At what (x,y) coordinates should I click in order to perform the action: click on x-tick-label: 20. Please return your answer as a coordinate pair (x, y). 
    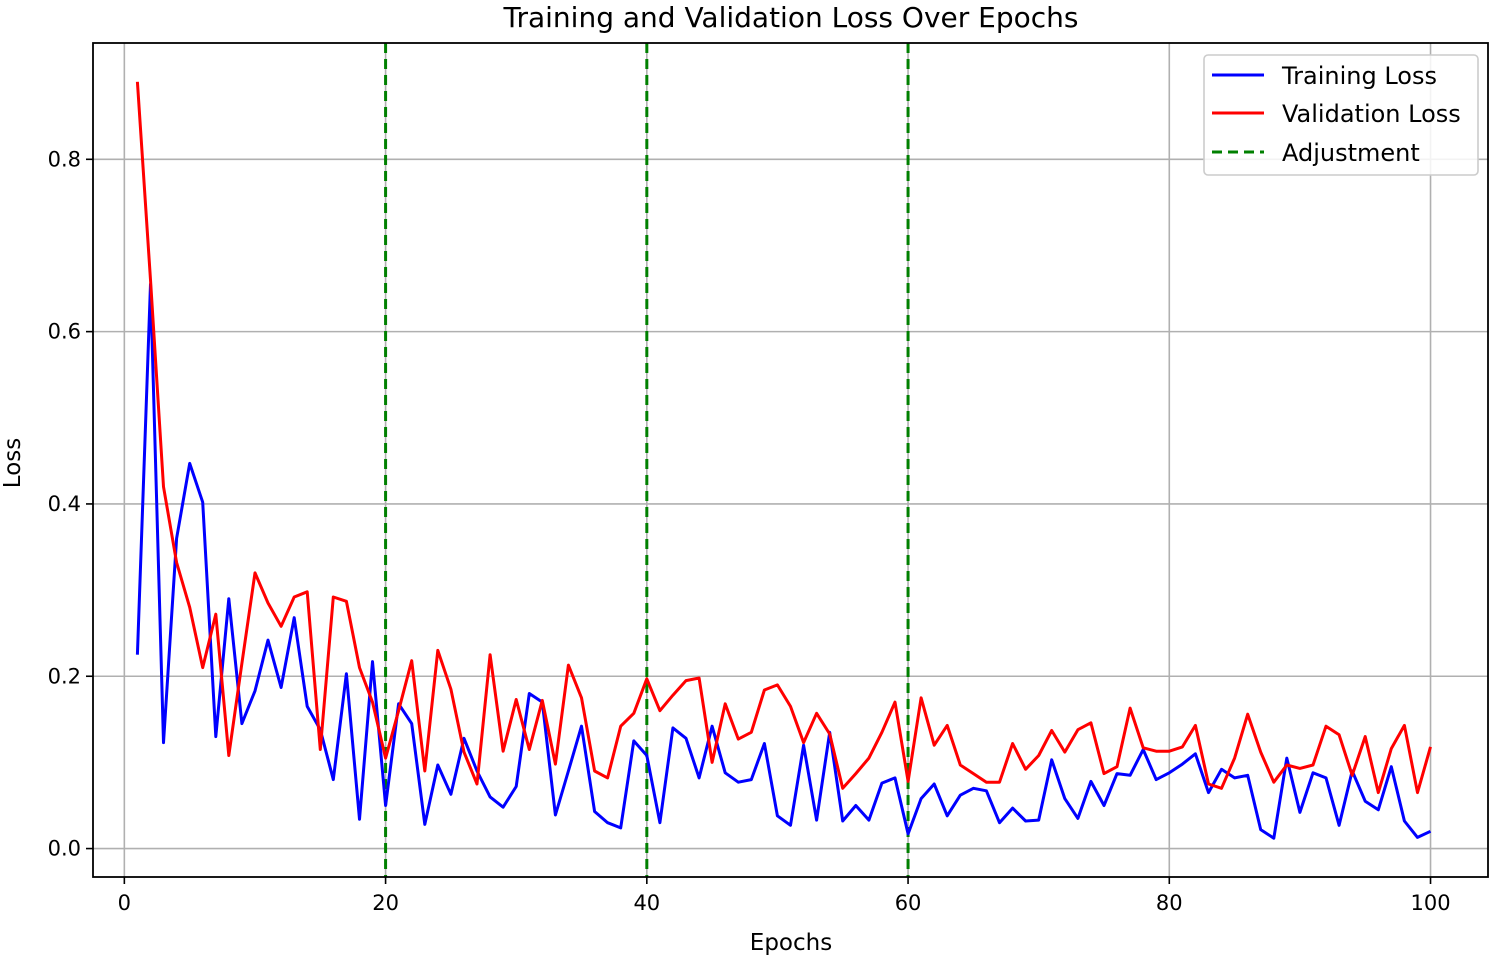
    Looking at the image, I should click on (385, 903).